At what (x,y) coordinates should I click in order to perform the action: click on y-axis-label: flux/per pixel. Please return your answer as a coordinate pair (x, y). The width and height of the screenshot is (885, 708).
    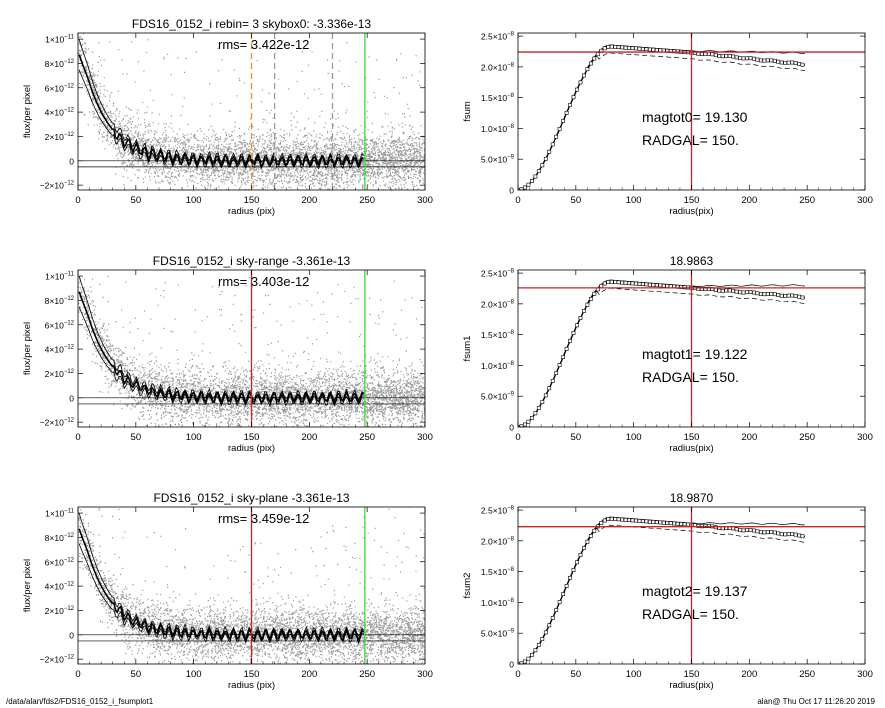
    Looking at the image, I should click on (27, 585).